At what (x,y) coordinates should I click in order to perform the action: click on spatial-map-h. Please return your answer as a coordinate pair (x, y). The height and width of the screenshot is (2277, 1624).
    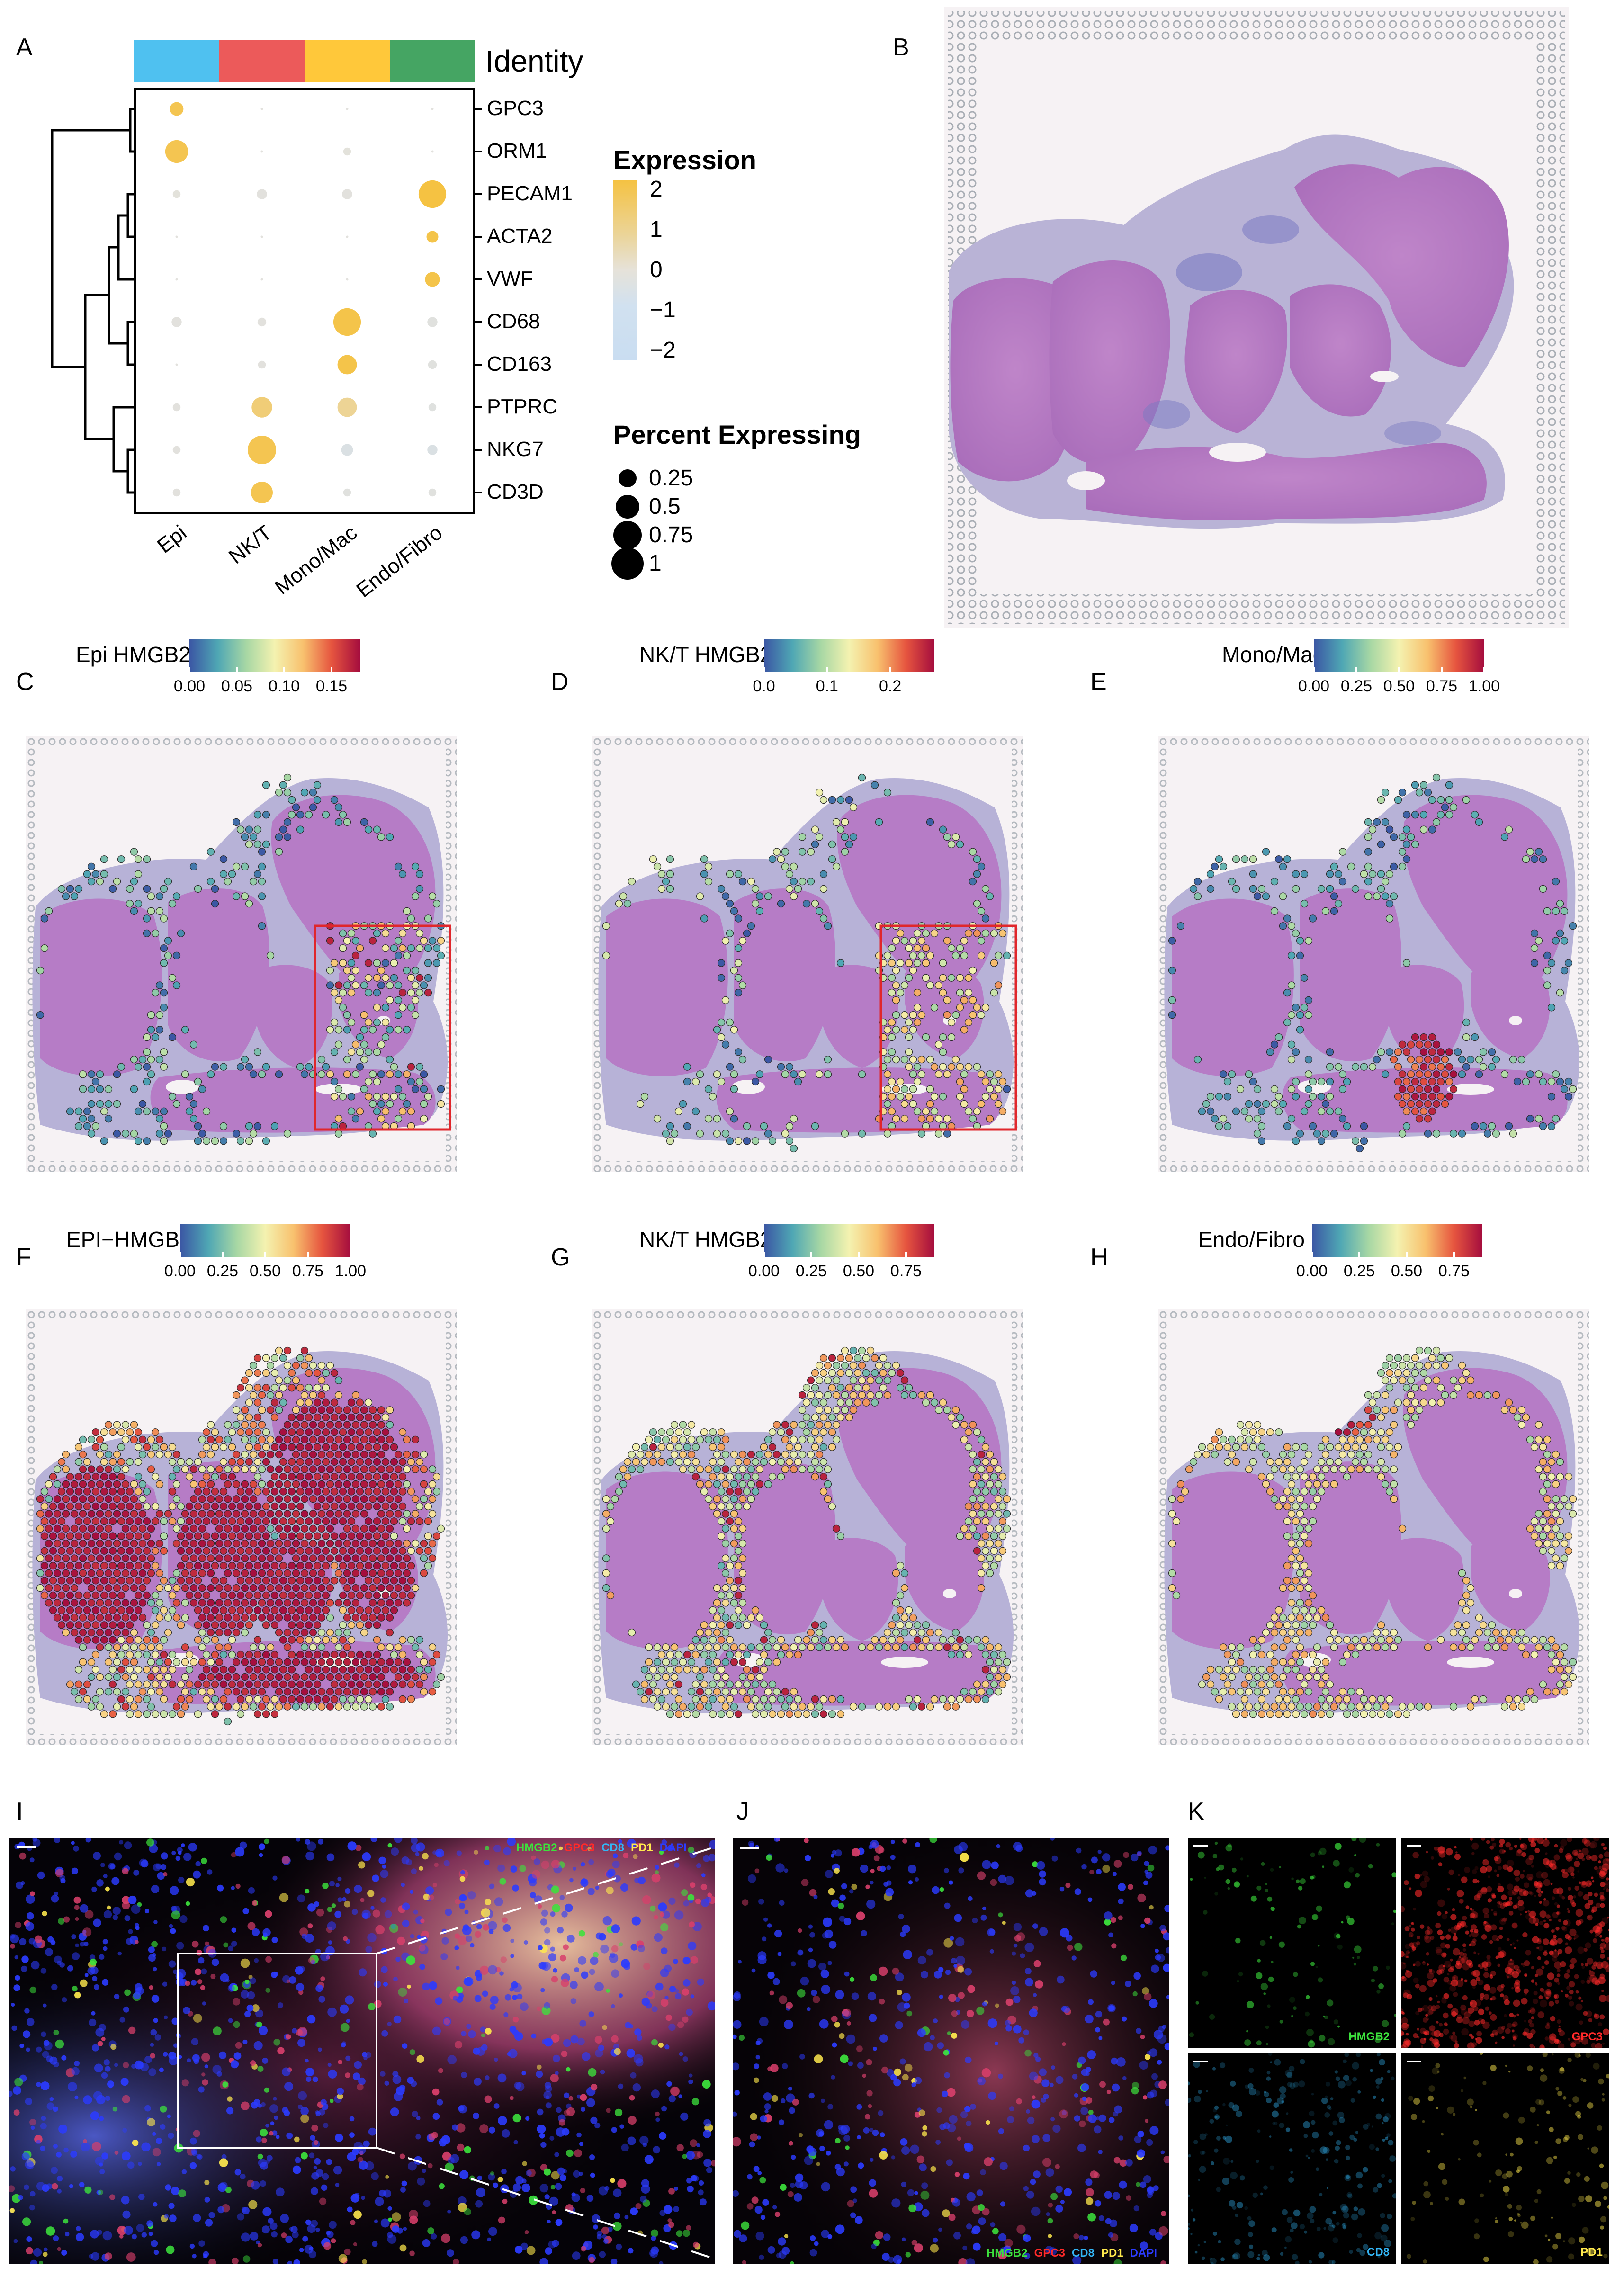
    Looking at the image, I should click on (1373, 1527).